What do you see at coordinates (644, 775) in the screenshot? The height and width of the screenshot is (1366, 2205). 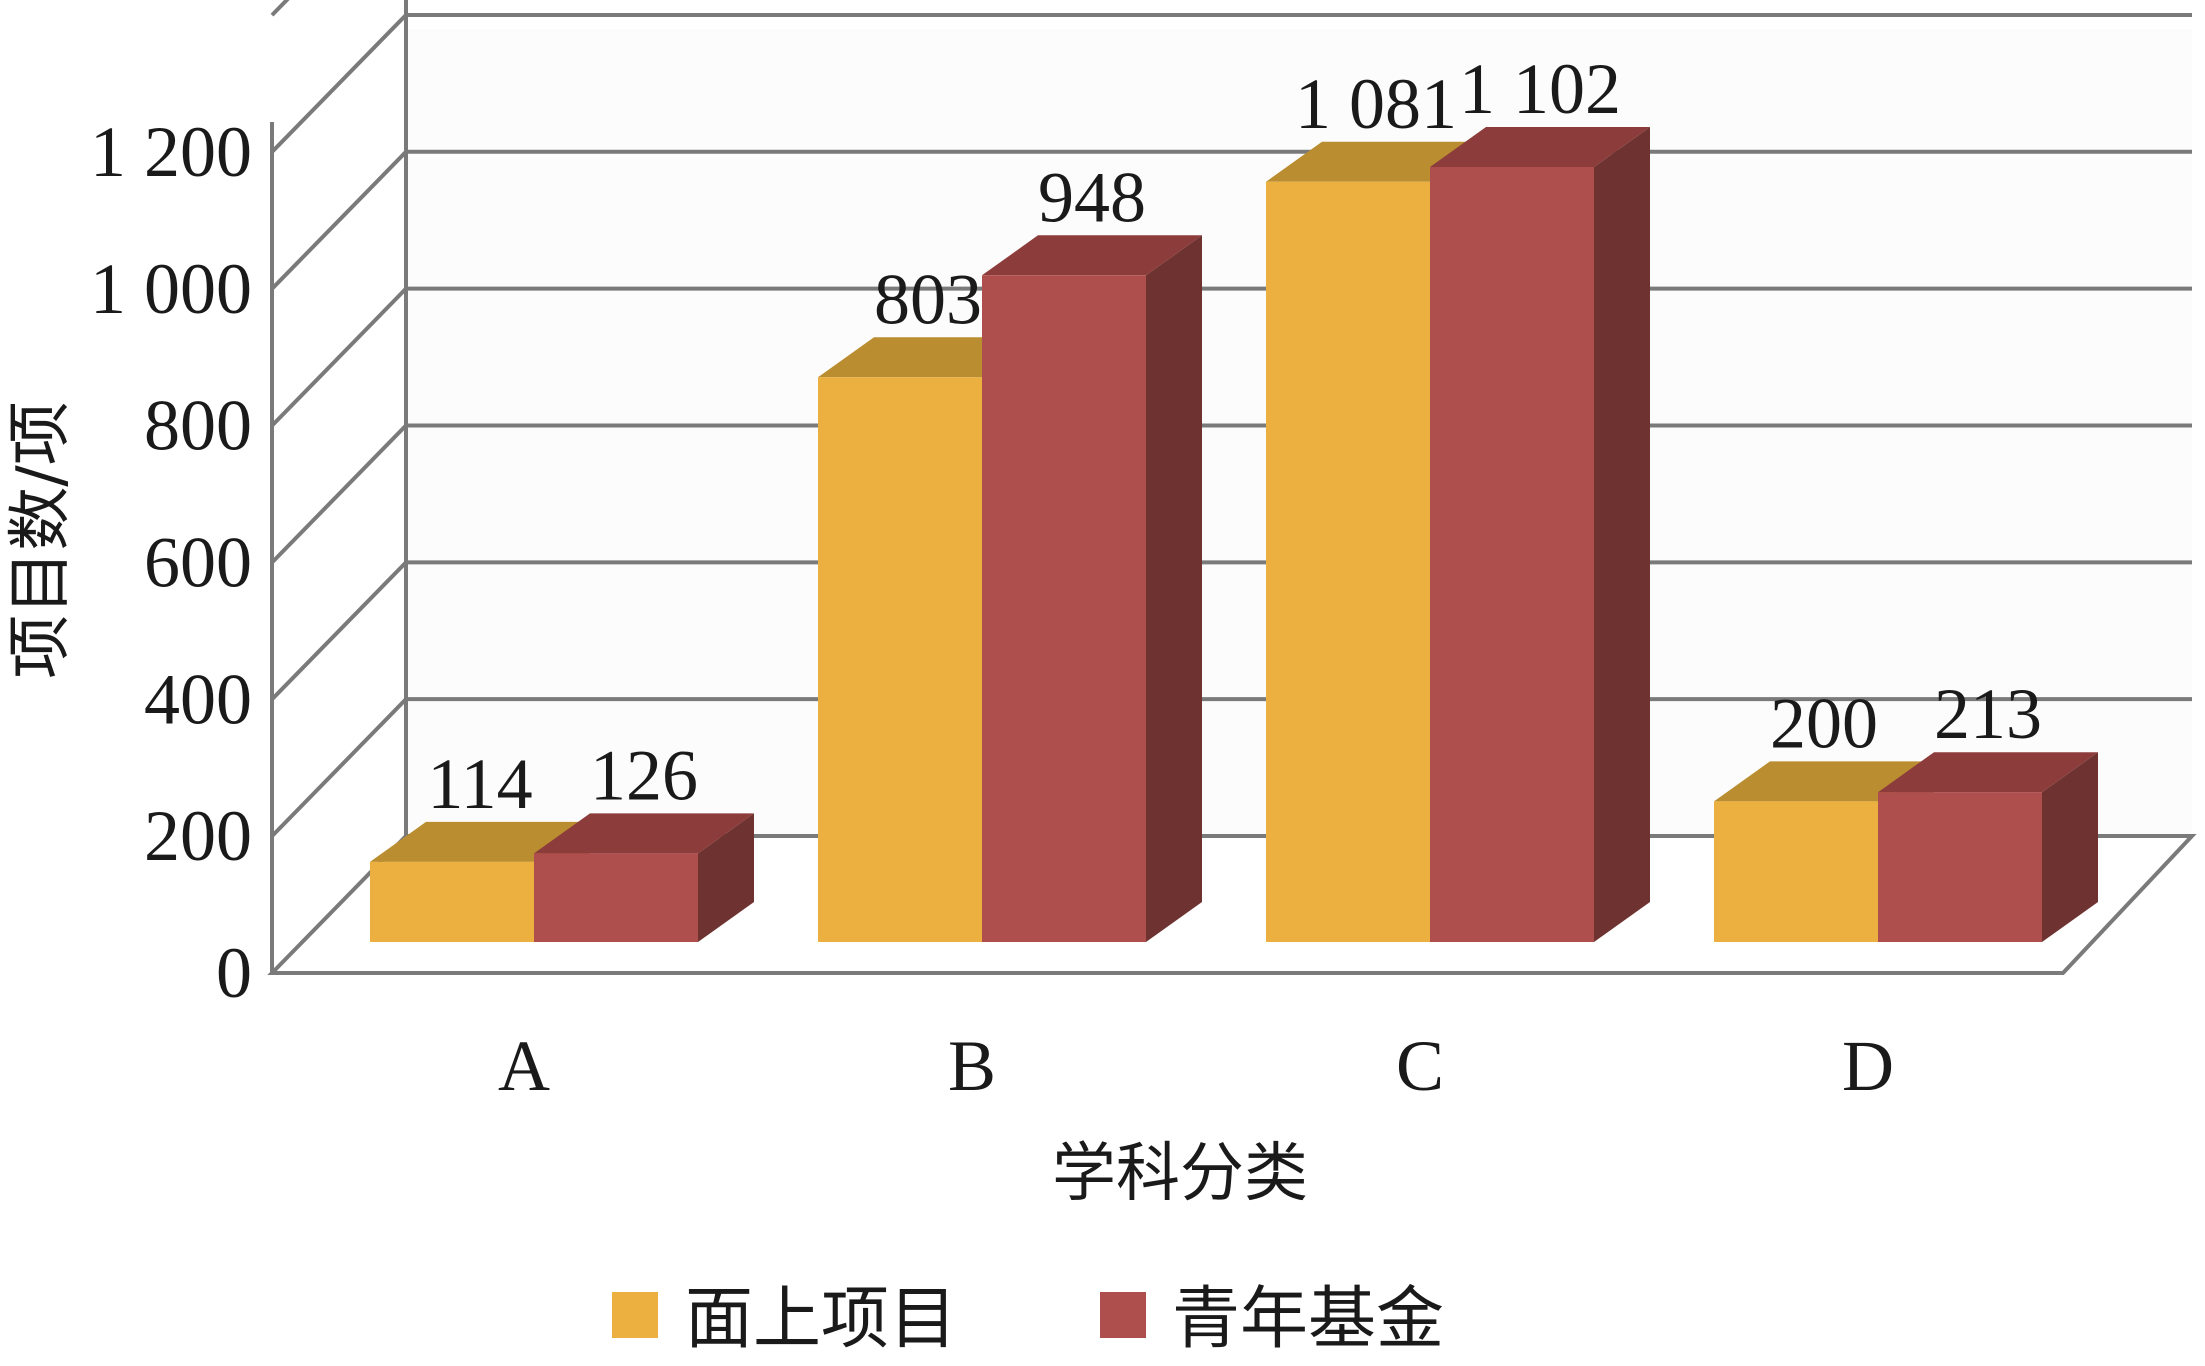 I see `value-label: 126` at bounding box center [644, 775].